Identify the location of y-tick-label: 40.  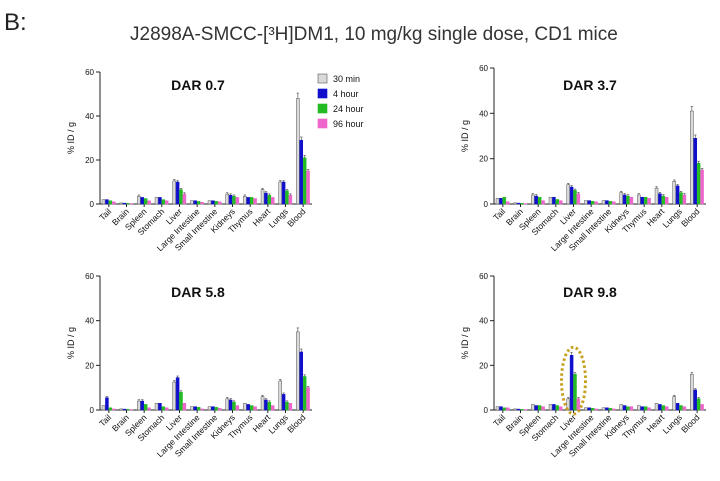
(483, 113).